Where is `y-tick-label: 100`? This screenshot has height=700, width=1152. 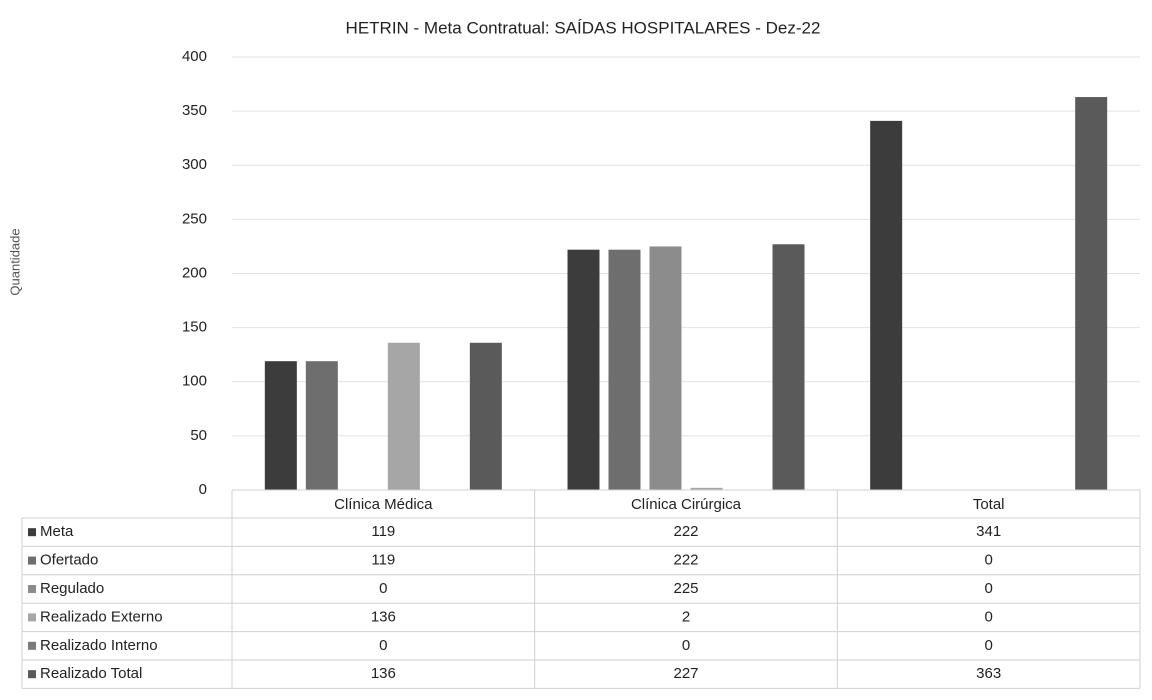
y-tick-label: 100 is located at coordinates (194, 381).